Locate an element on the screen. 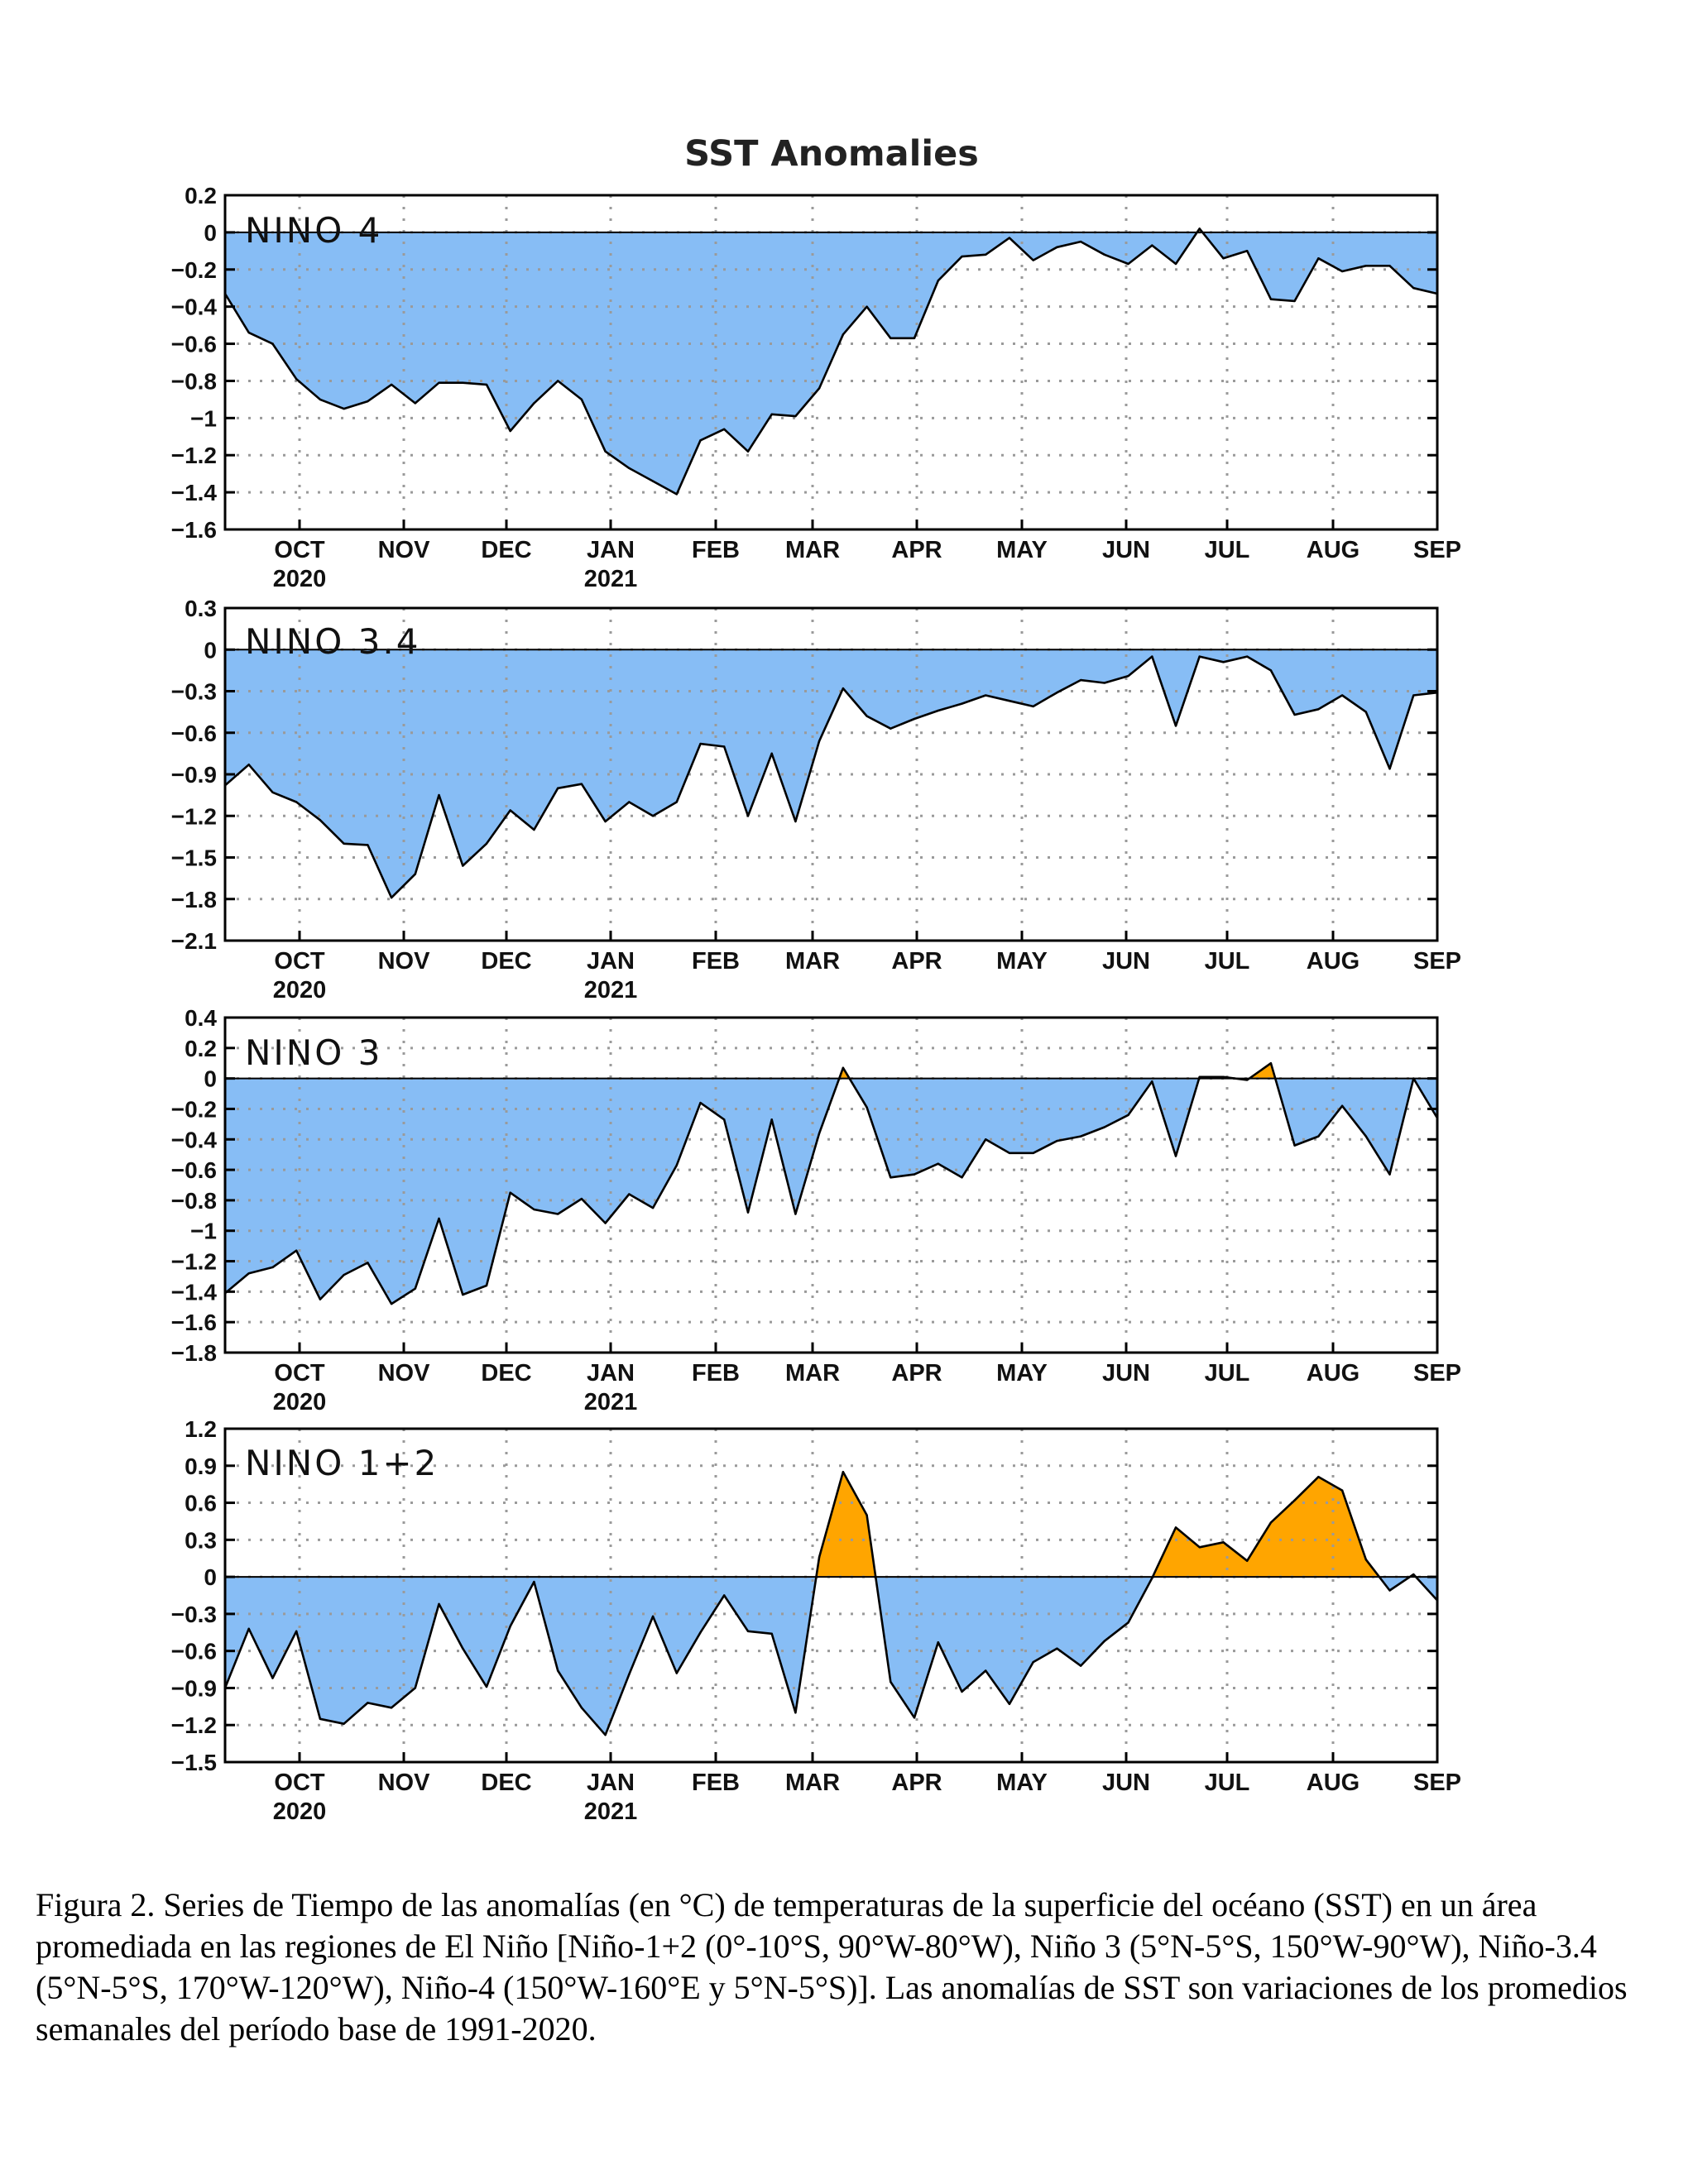  y-tick-label: −1.5 is located at coordinates (194, 1762).